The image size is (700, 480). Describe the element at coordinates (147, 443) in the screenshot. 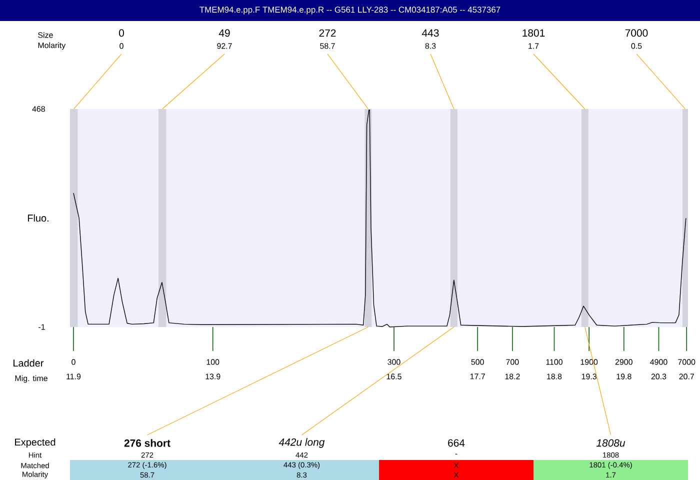

I see `text: 276 short` at that location.